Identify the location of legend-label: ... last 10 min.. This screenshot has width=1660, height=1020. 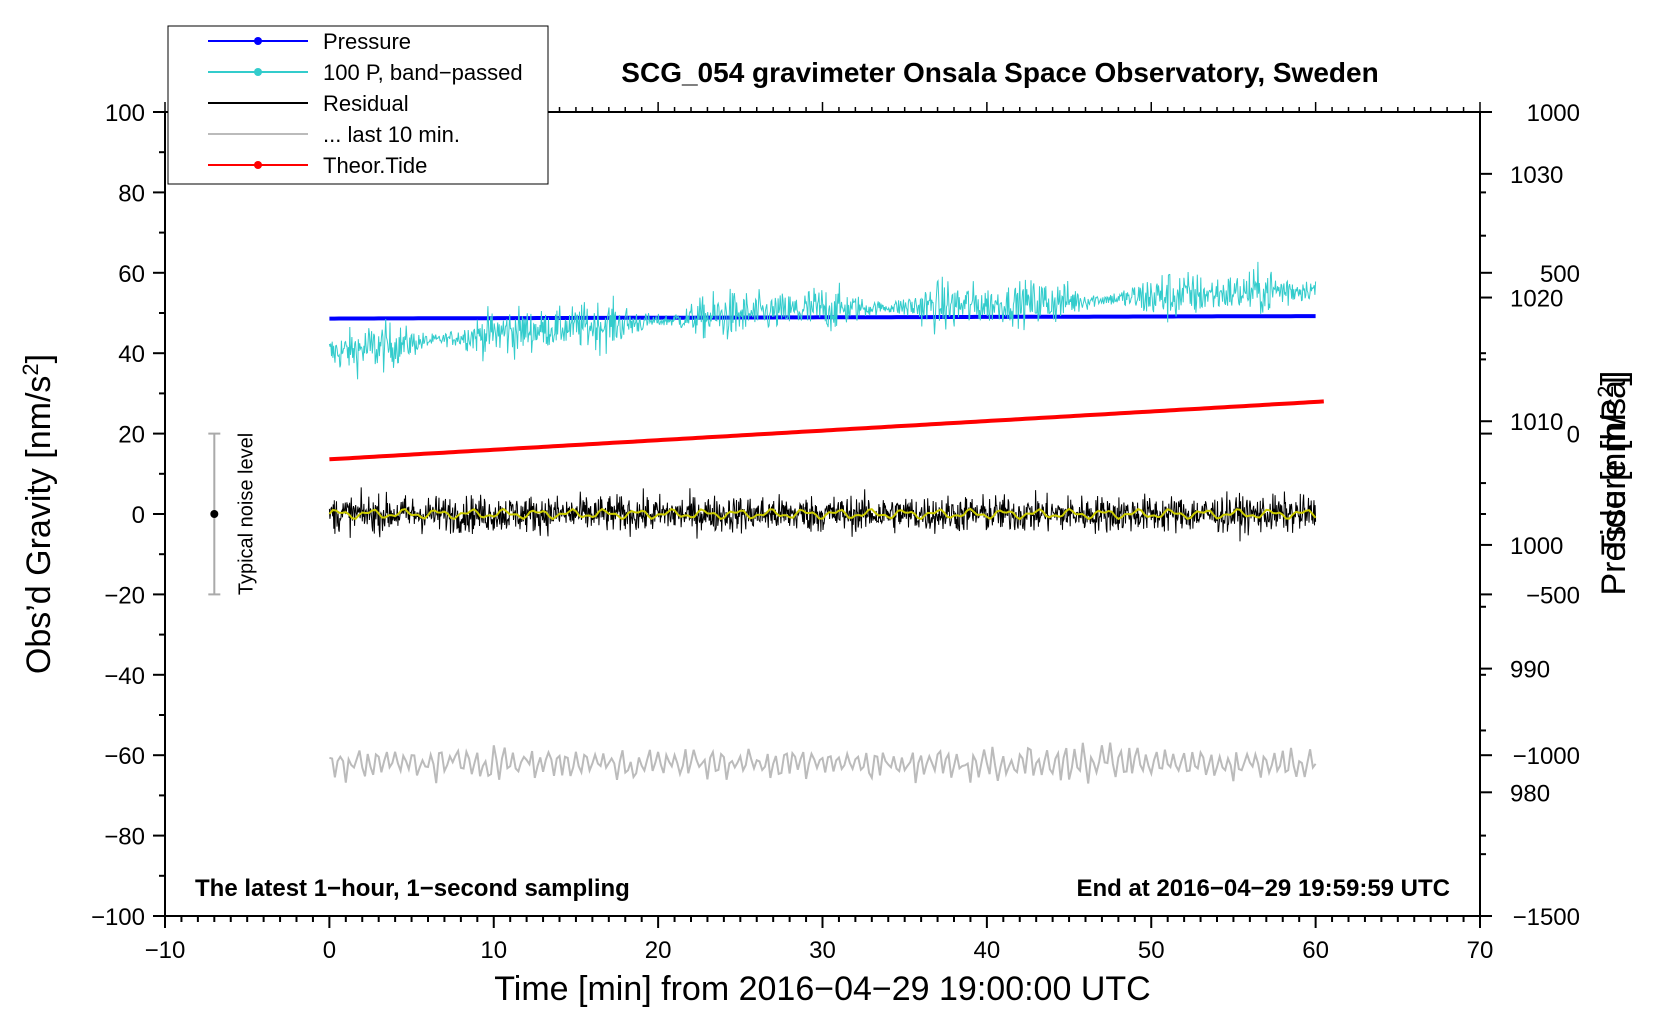
(391, 134).